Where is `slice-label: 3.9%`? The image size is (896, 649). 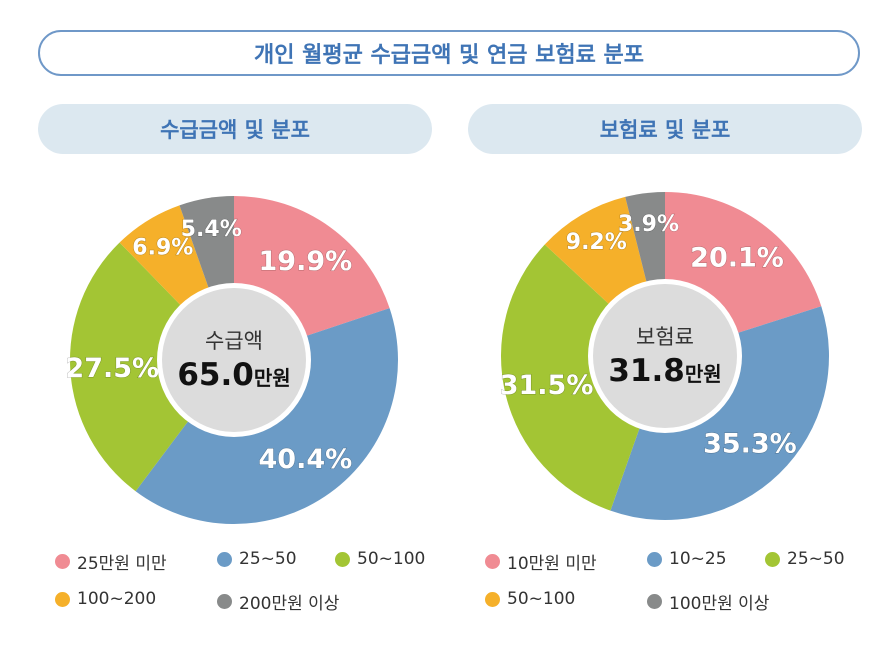
slice-label: 3.9% is located at coordinates (648, 224).